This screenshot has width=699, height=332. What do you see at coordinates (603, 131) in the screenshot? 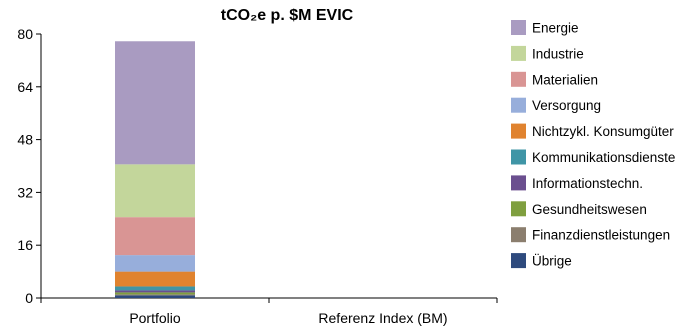
I see `legend-label: Nichtzykl. Konsumgüter` at bounding box center [603, 131].